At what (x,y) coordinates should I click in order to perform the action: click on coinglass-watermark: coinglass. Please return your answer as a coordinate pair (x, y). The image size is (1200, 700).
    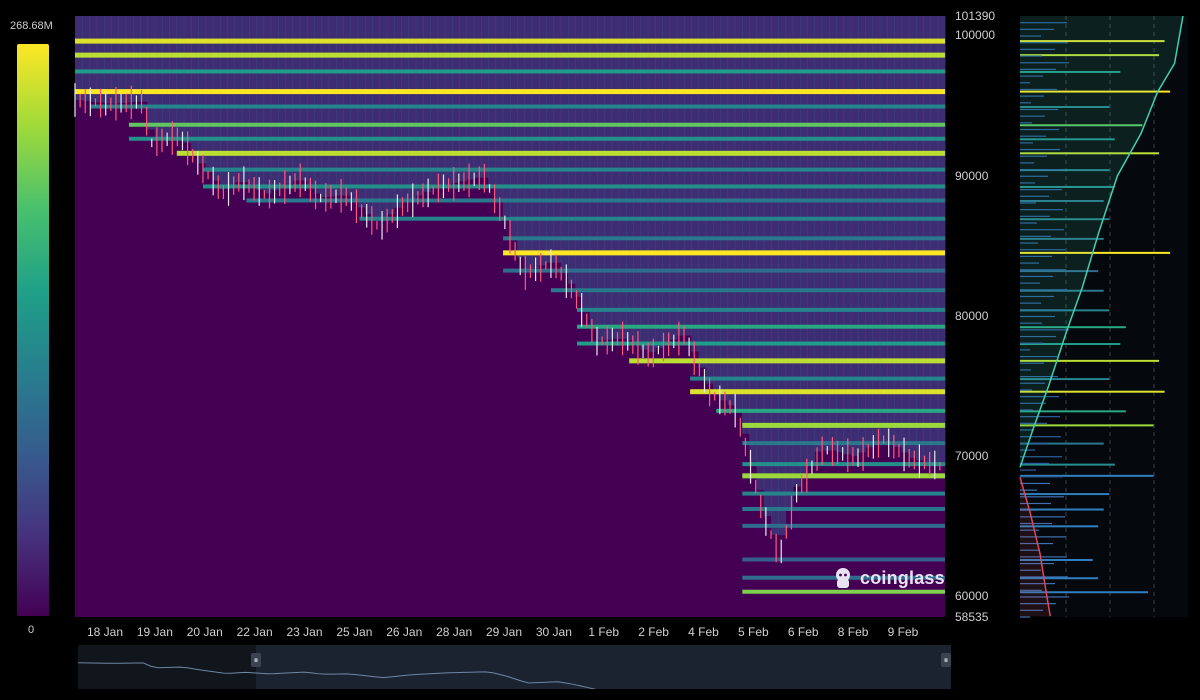
    Looking at the image, I should click on (888, 578).